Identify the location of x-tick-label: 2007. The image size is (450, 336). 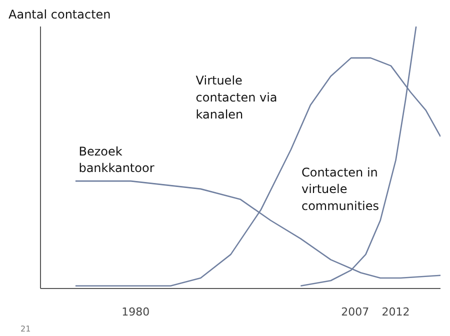
(355, 312).